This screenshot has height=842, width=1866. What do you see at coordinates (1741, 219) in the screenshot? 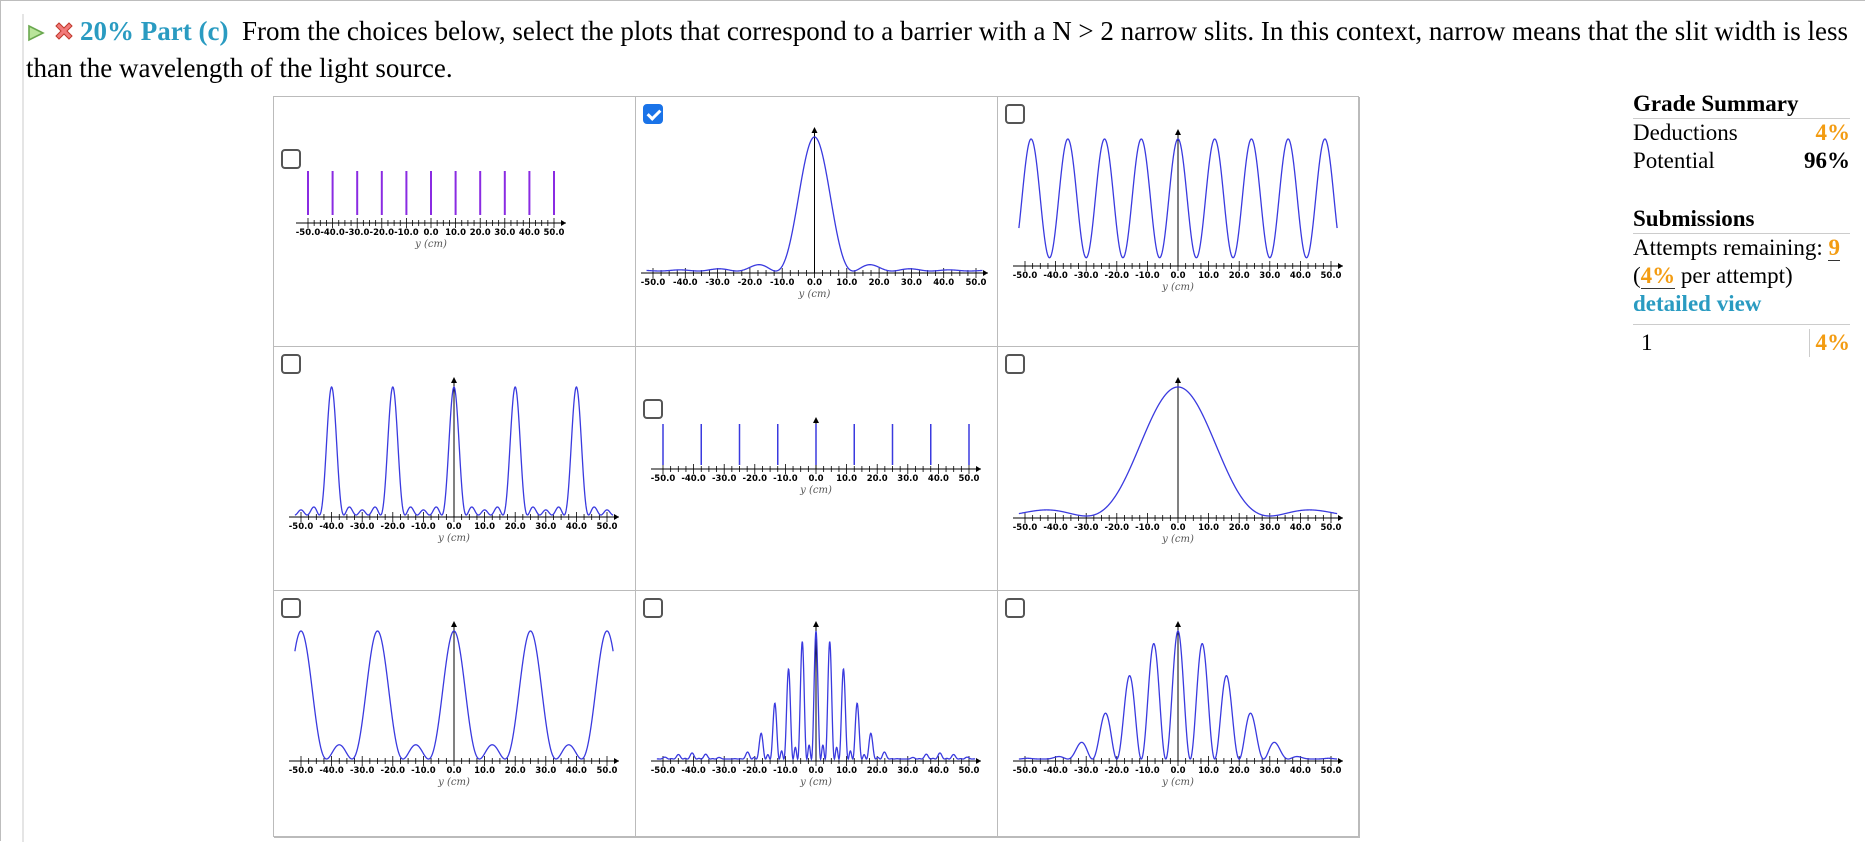
I see `submissions-title: Submissions` at bounding box center [1741, 219].